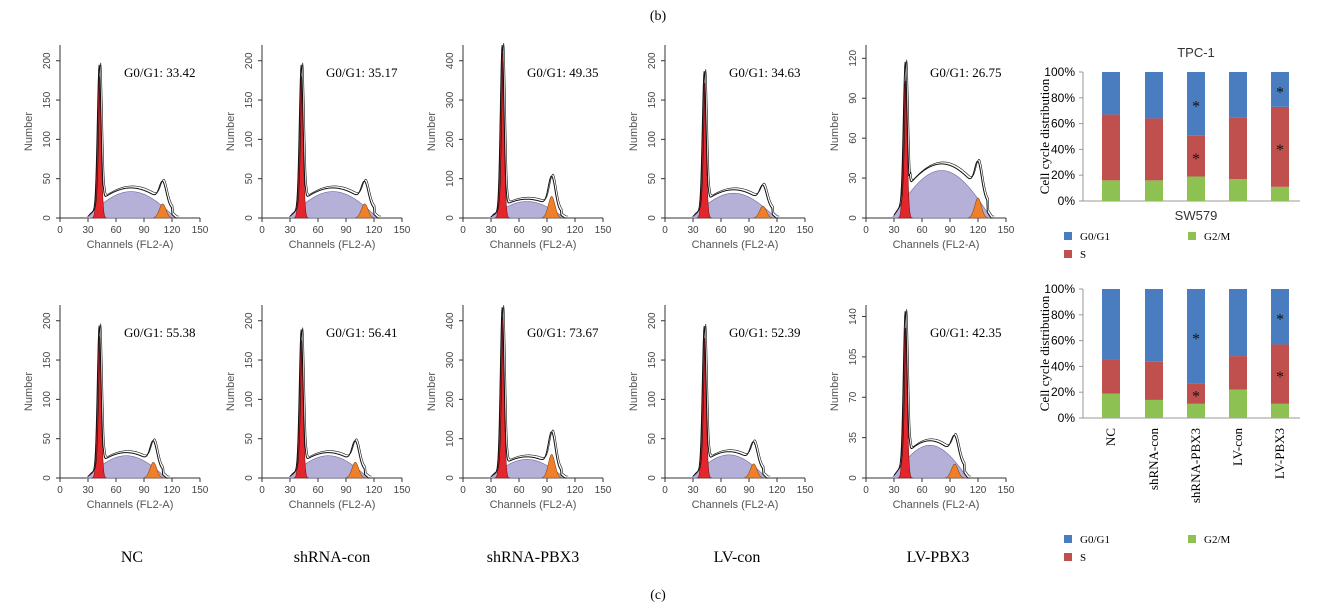  I want to click on bar-segment-s-lv-pbx3, so click(1280, 146).